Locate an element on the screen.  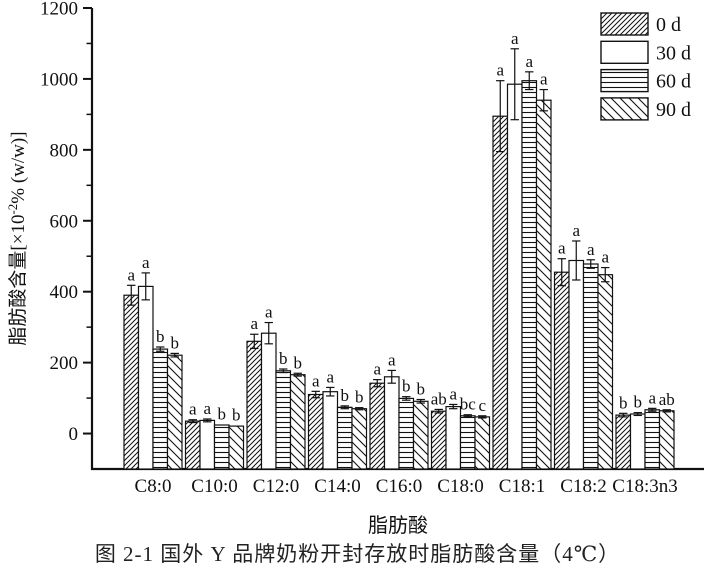
bar-C18:2-30d is located at coordinates (576, 364).